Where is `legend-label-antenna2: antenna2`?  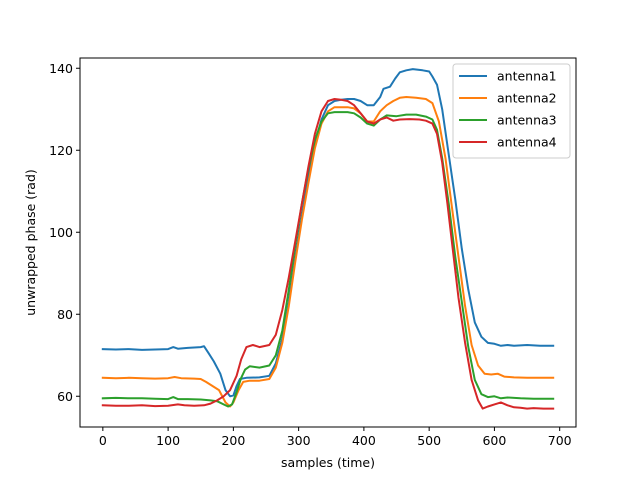 legend-label-antenna2: antenna2 is located at coordinates (527, 98).